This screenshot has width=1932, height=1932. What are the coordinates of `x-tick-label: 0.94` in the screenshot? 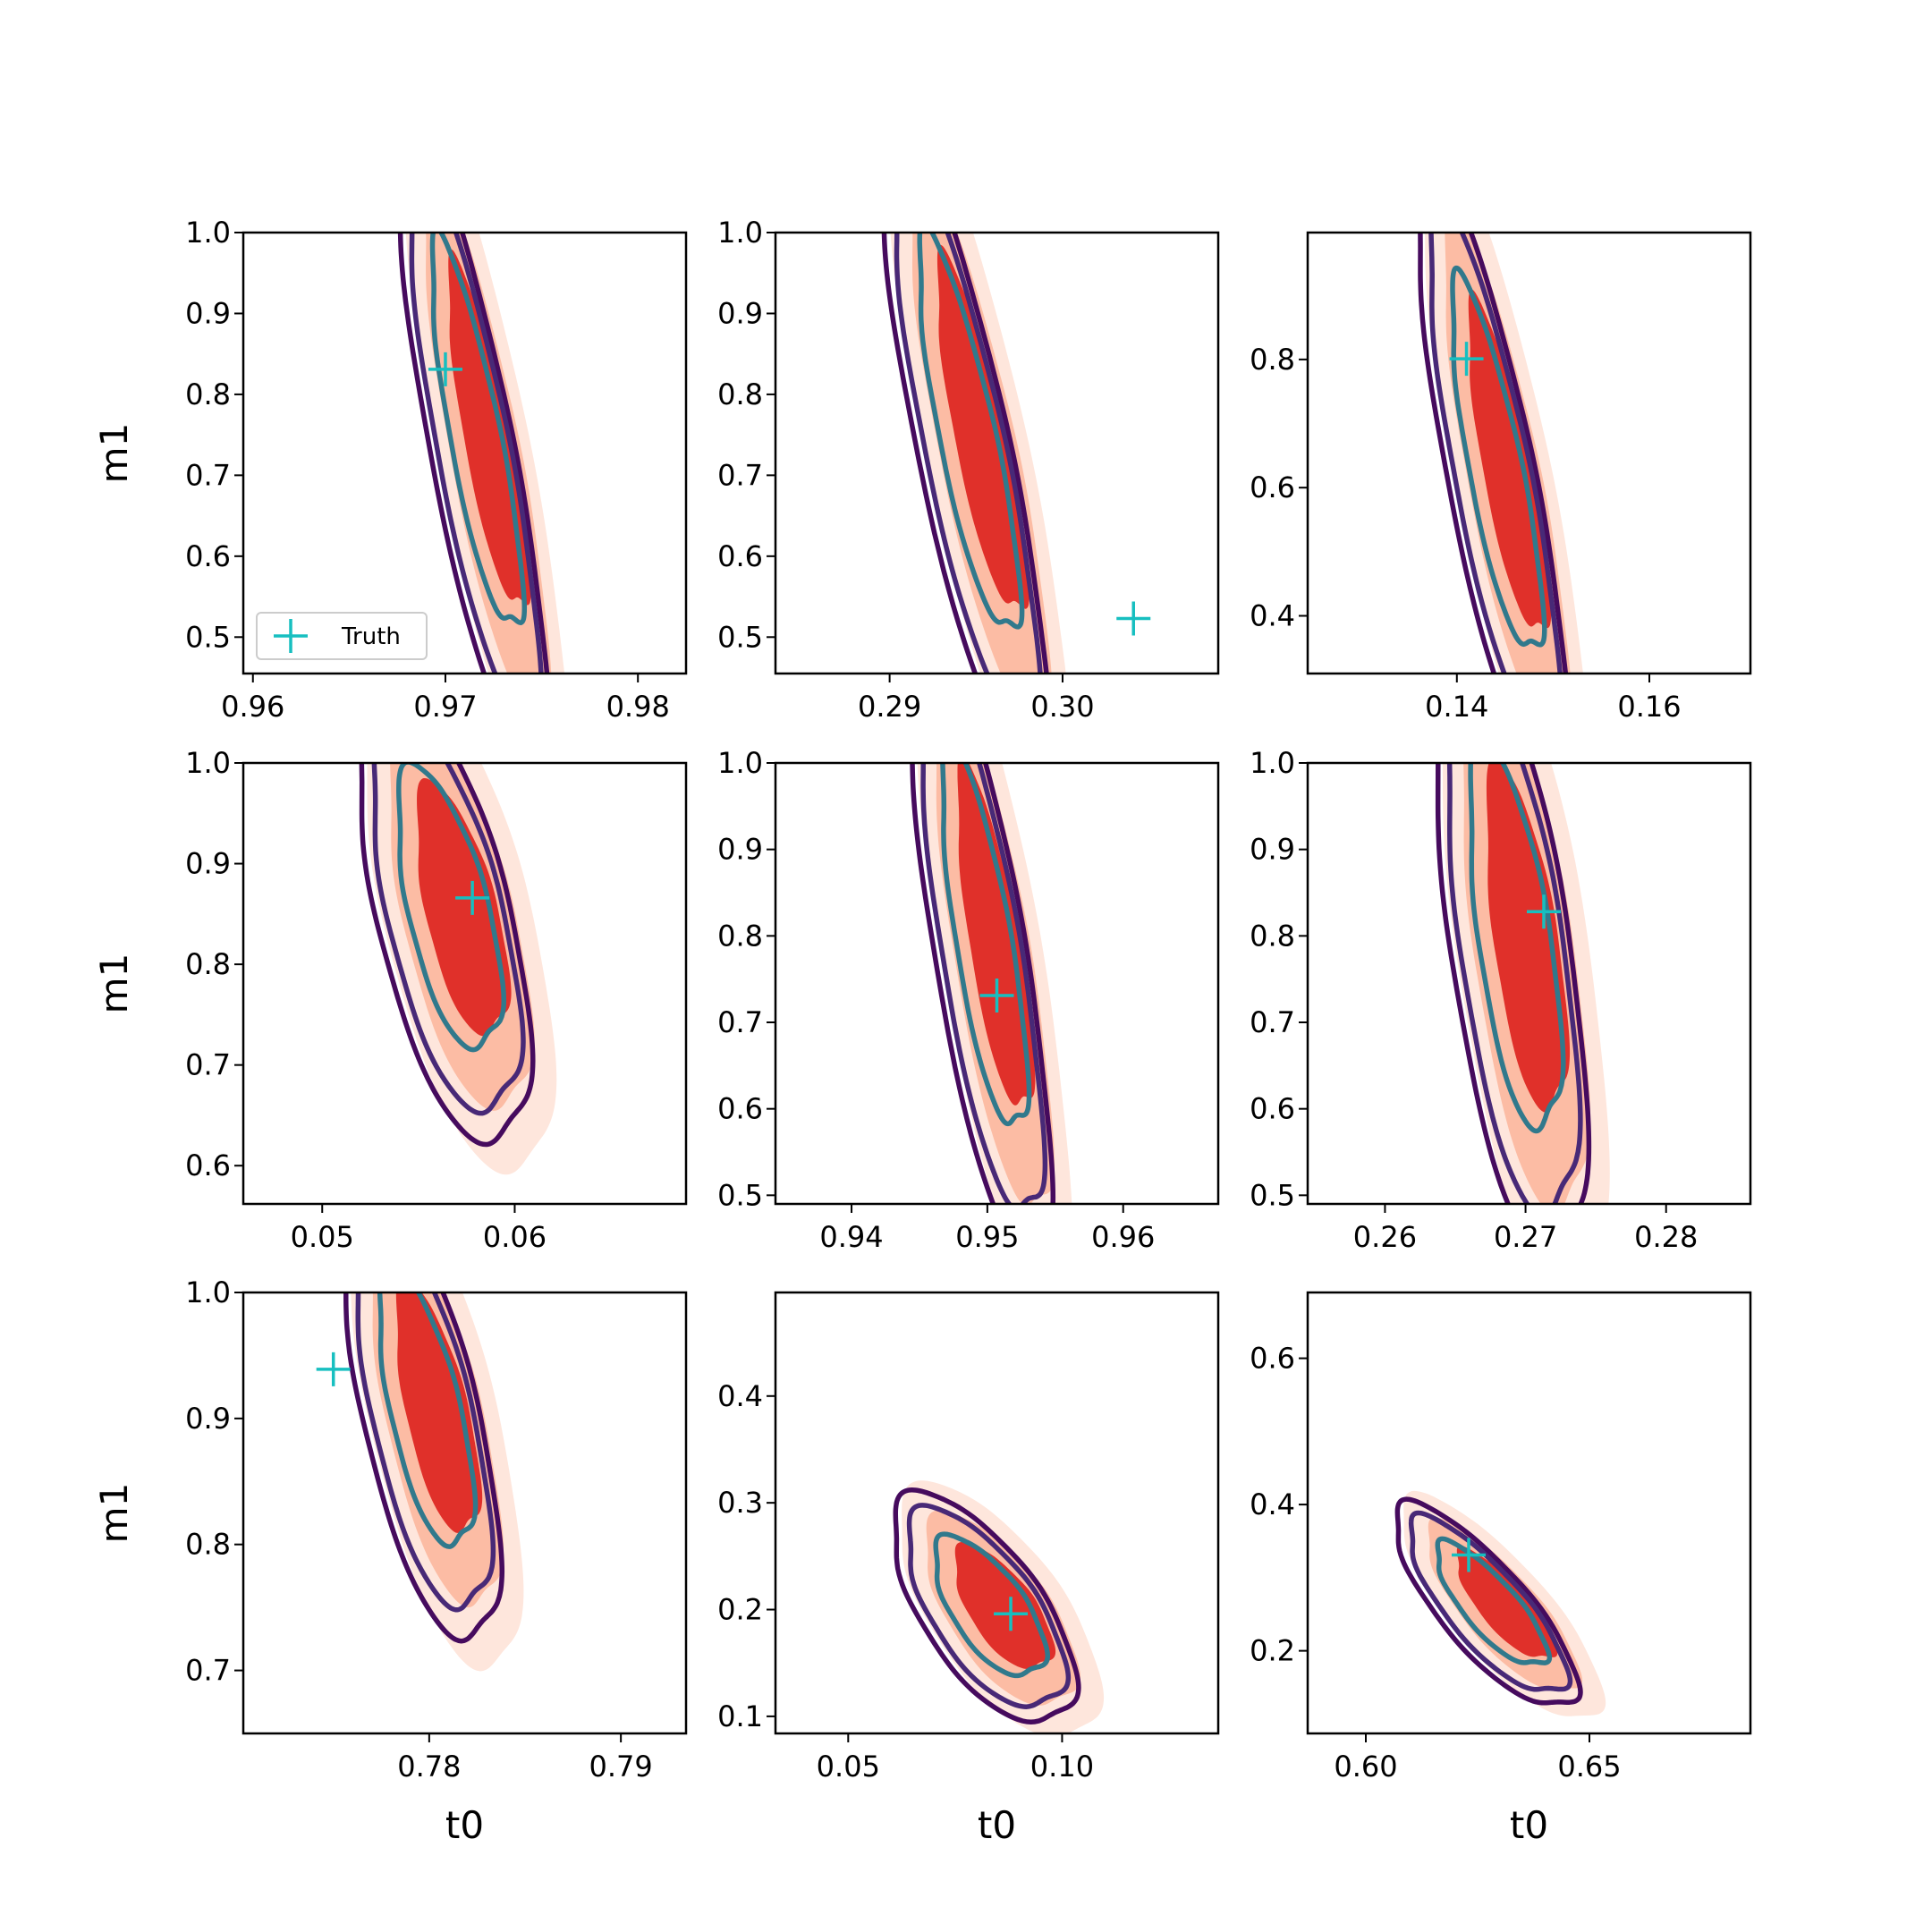 It's located at (851, 1237).